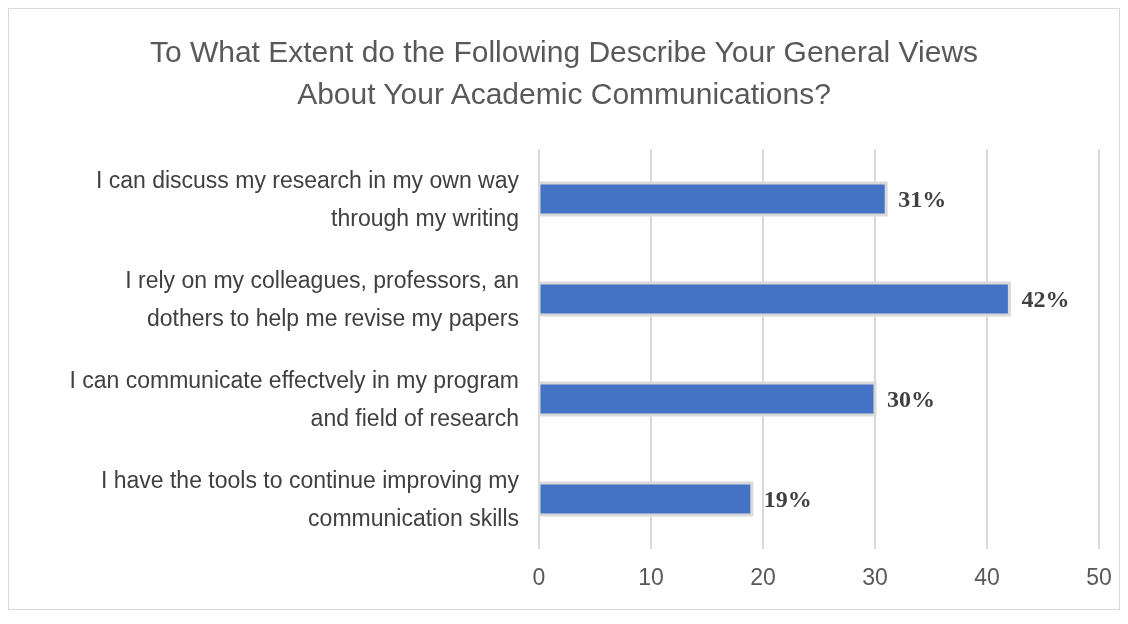 The width and height of the screenshot is (1128, 624). Describe the element at coordinates (987, 577) in the screenshot. I see `x-tick-label: 40` at that location.